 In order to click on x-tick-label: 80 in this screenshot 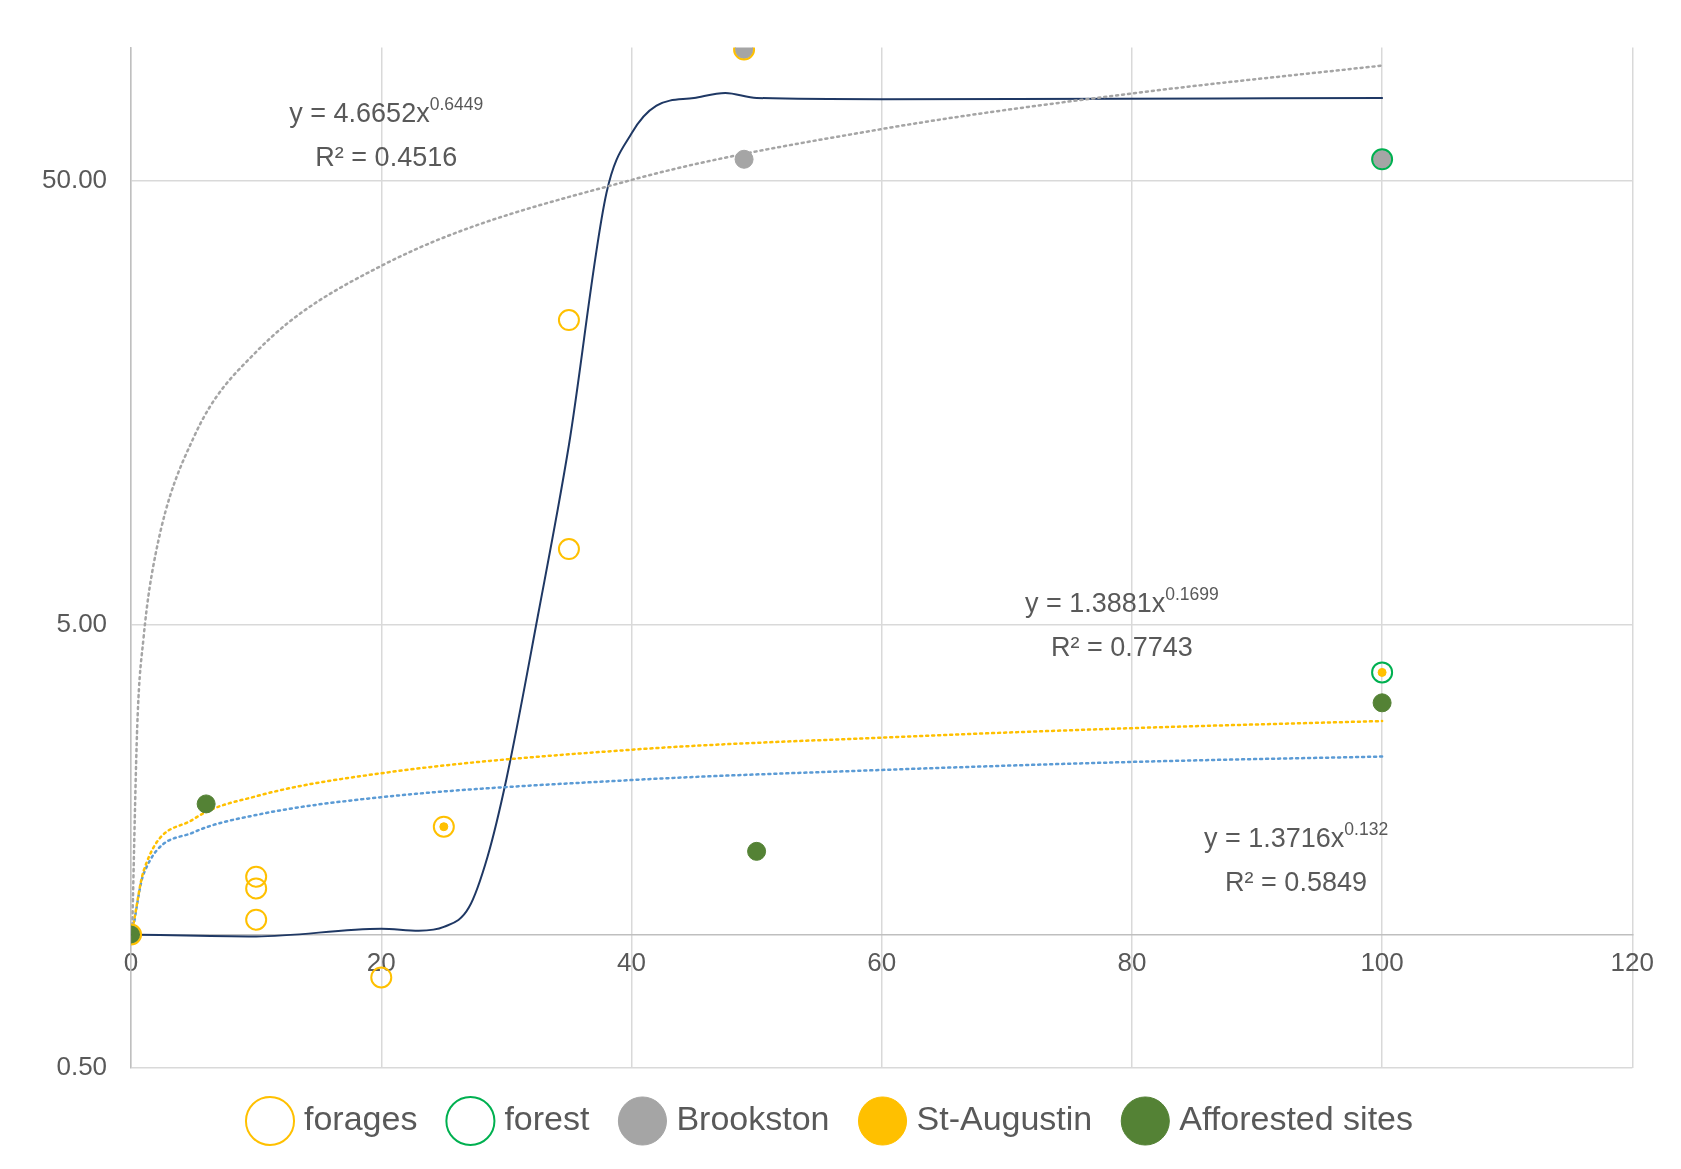, I will do `click(1132, 962)`.